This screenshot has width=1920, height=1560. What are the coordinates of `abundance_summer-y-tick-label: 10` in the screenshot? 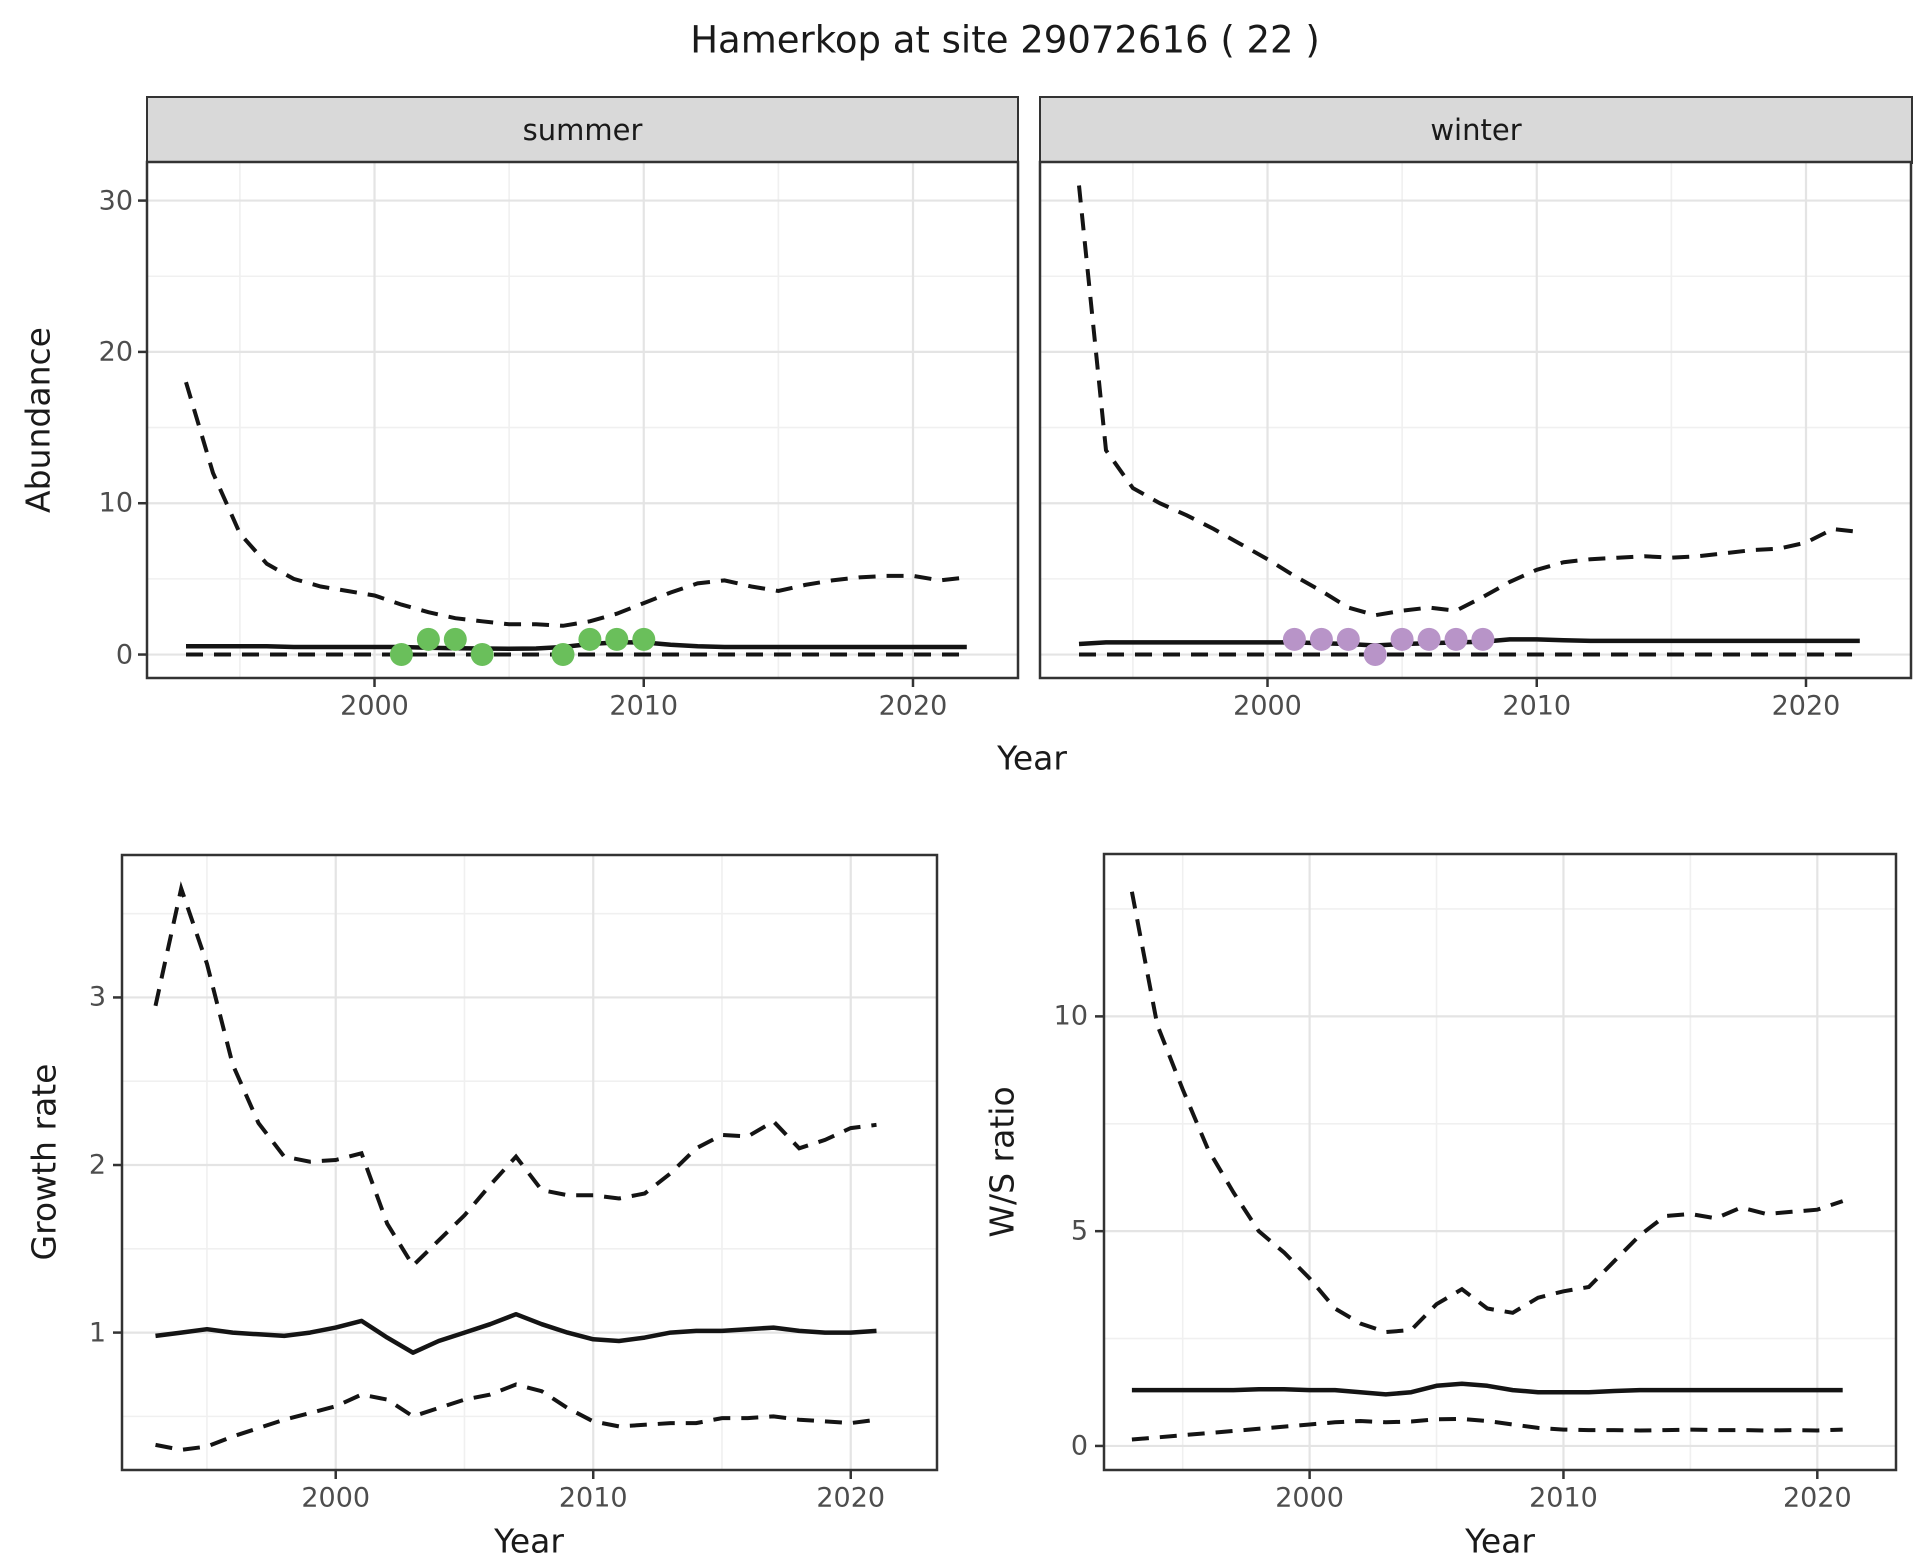 It's located at (115, 503).